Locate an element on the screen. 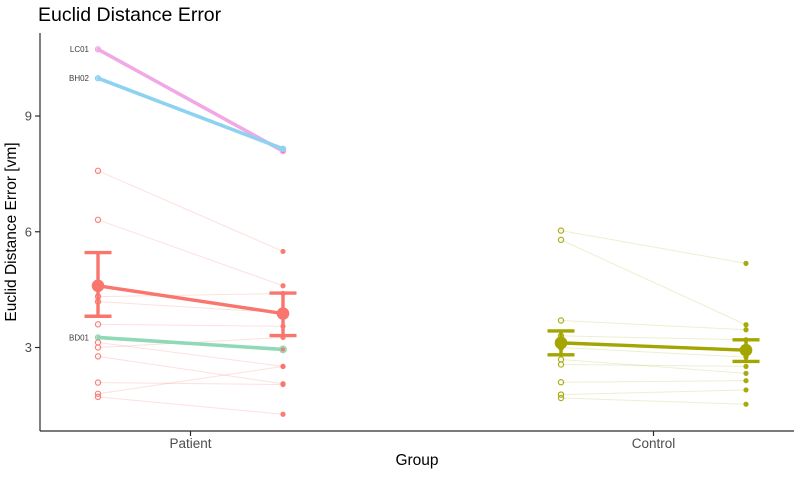 The width and height of the screenshot is (800, 480). subject-label: BH02 is located at coordinates (79, 78).